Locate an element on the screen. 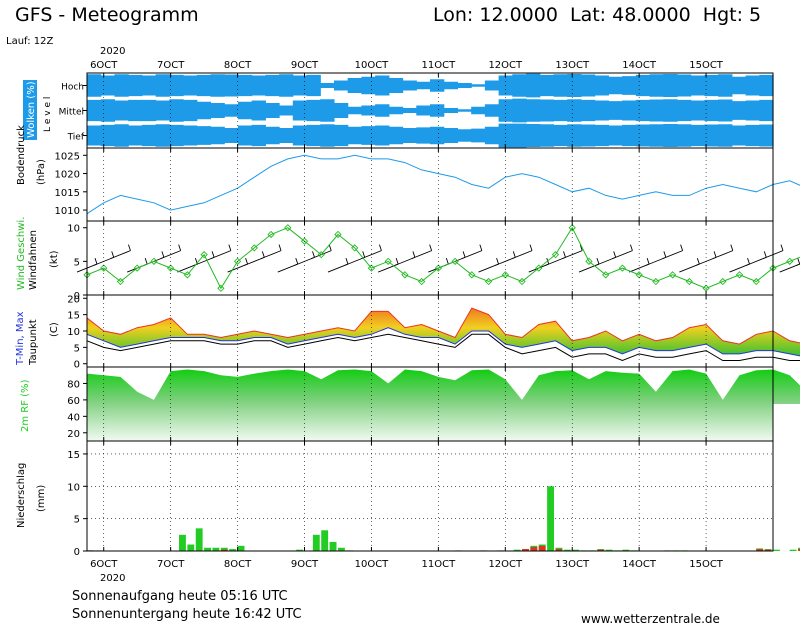 The height and width of the screenshot is (625, 800). year-label-top: 2020 is located at coordinates (112, 51).